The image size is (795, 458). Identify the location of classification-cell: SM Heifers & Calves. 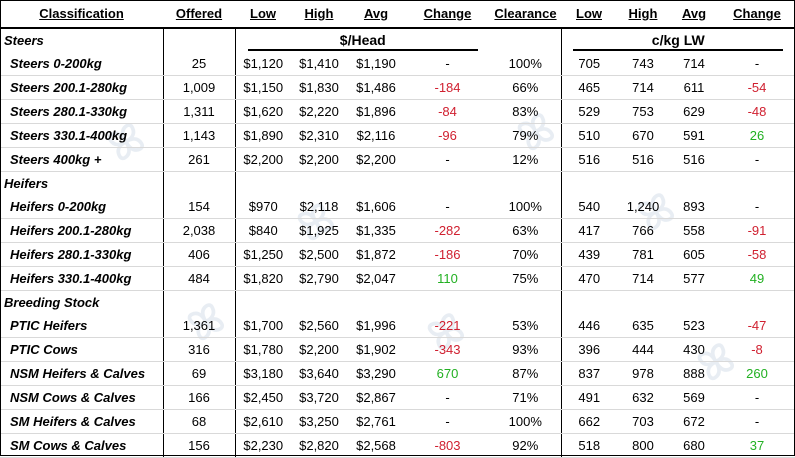
(82, 421).